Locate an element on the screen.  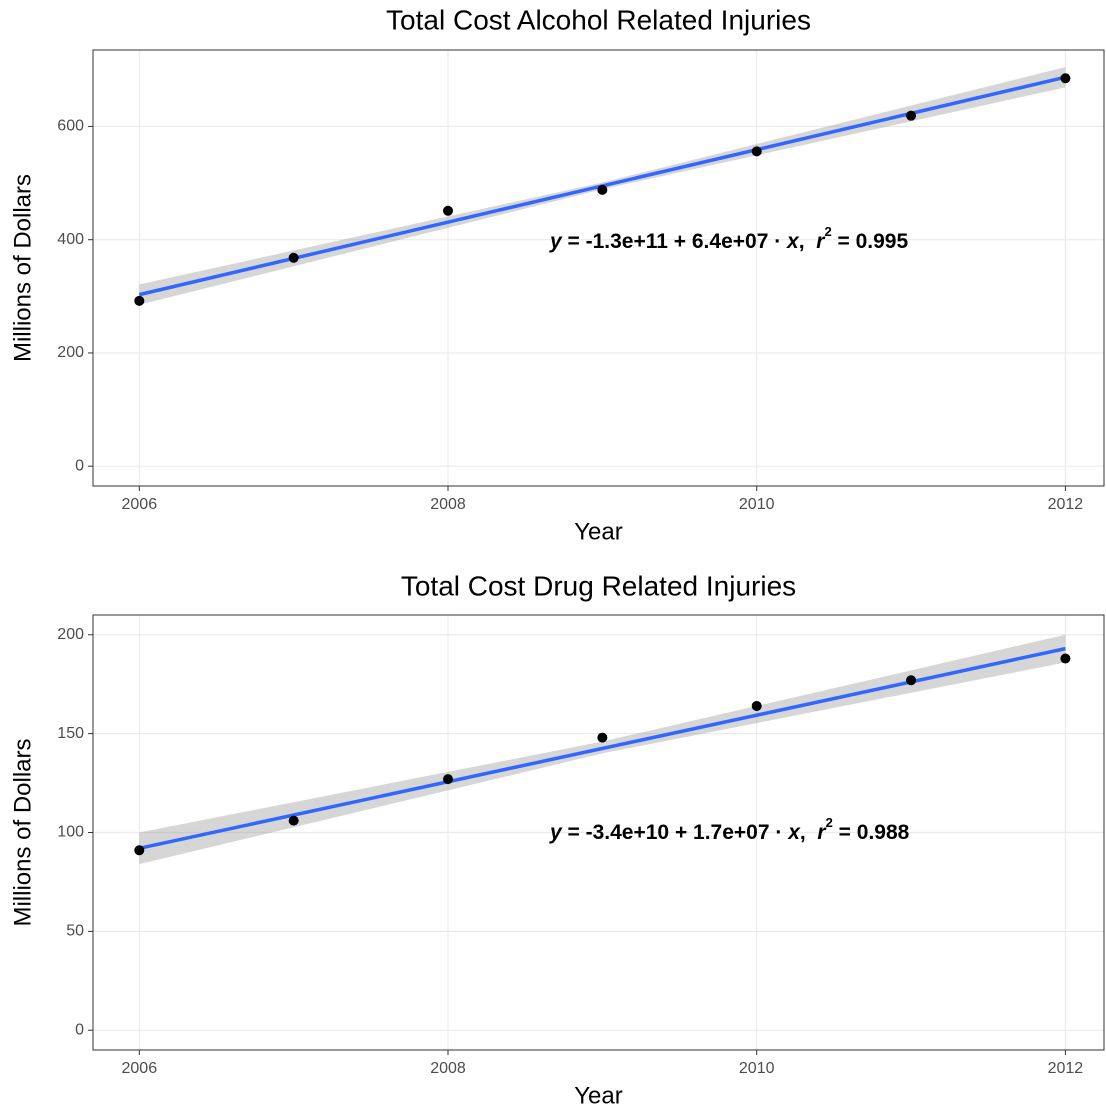
equation-part: = -1.3e+11 + 6.4e+07 · is located at coordinates (674, 241).